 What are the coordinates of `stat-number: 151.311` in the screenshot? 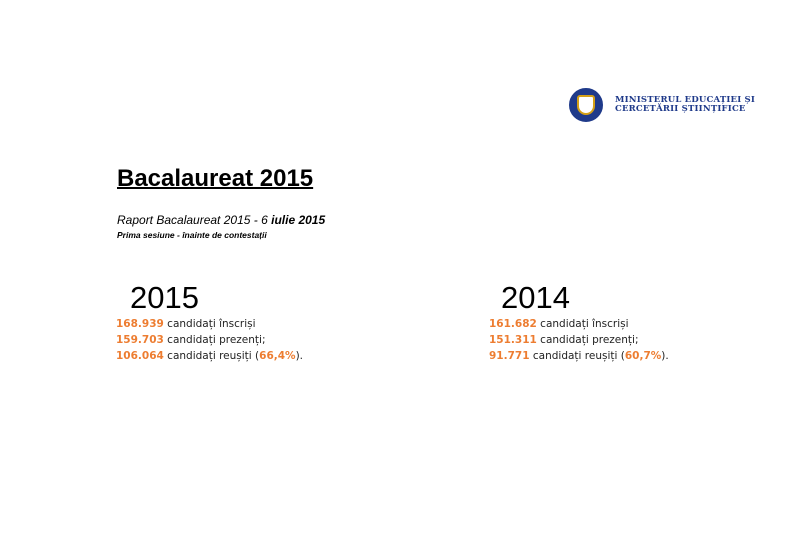 It's located at (513, 340).